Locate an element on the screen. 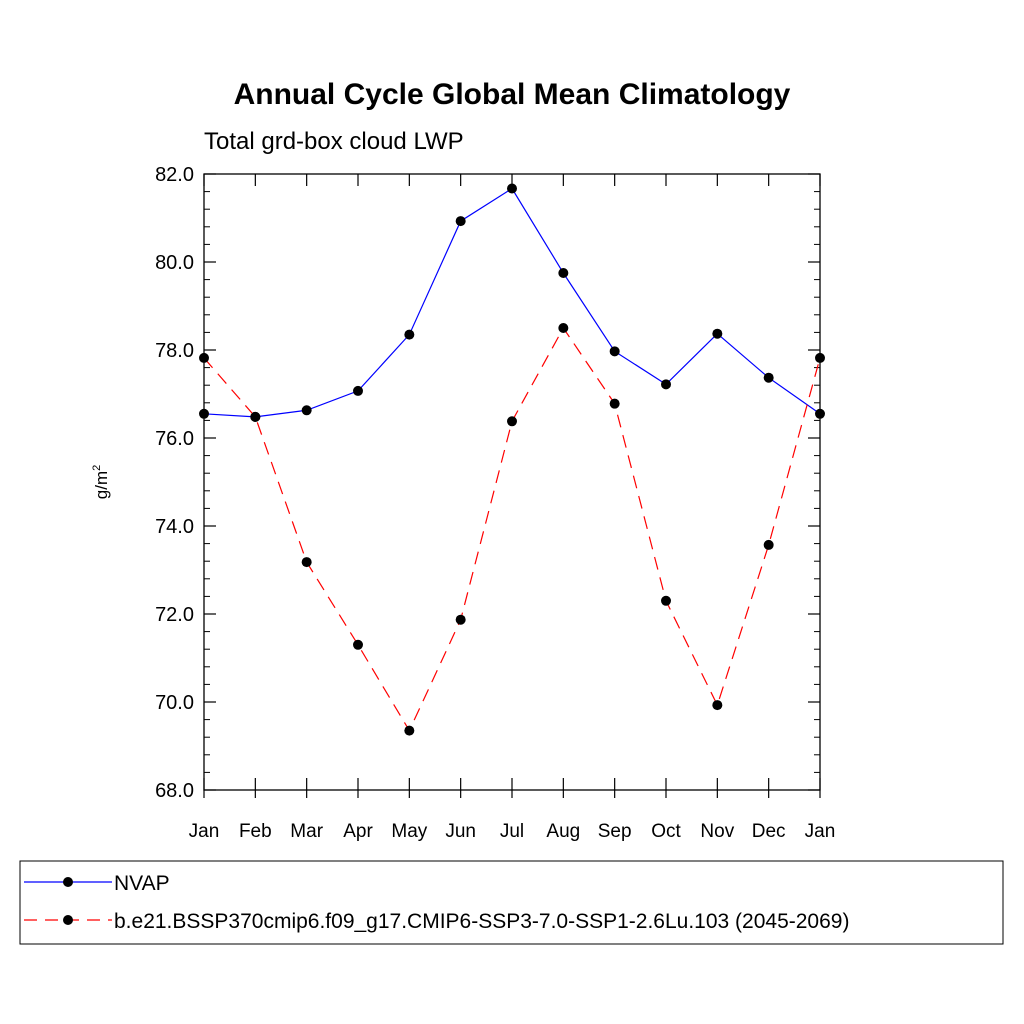  y-tick-label: 72.0 is located at coordinates (174, 615).